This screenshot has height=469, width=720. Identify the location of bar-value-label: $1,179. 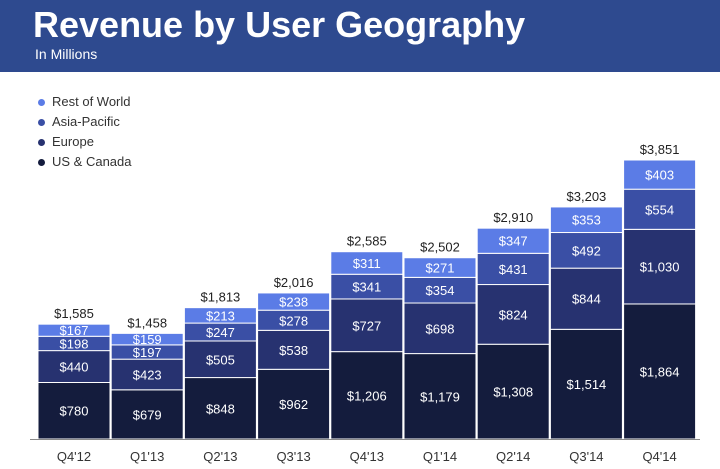
(440, 396).